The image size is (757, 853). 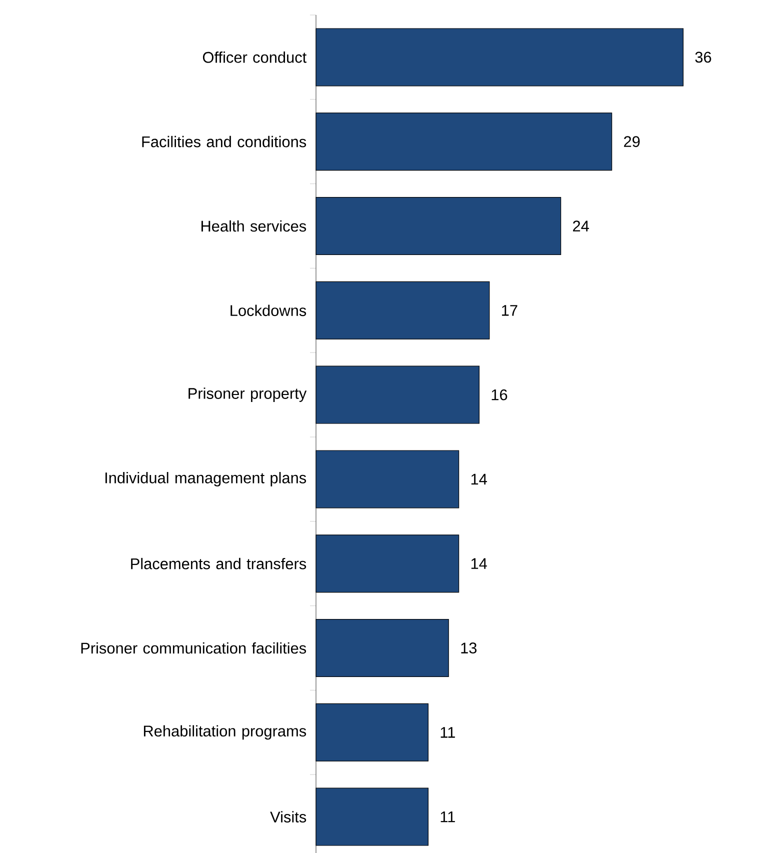 I want to click on y-tick-label: Facilities and conditions, so click(x=224, y=142).